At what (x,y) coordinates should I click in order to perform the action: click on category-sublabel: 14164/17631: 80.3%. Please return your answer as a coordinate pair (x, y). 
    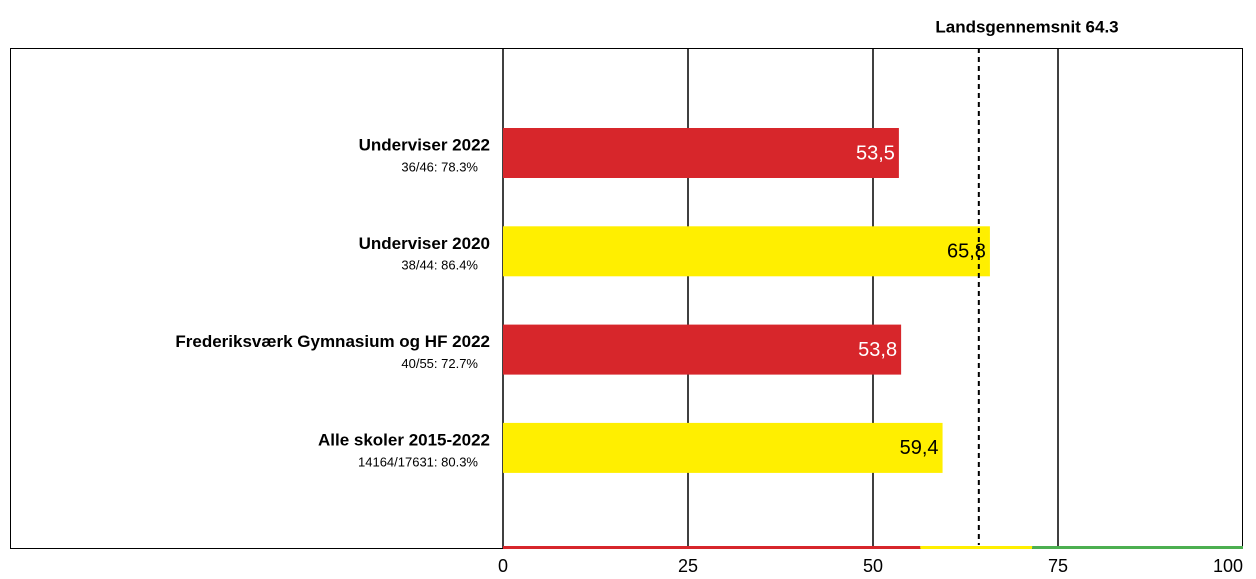
    Looking at the image, I should click on (418, 461).